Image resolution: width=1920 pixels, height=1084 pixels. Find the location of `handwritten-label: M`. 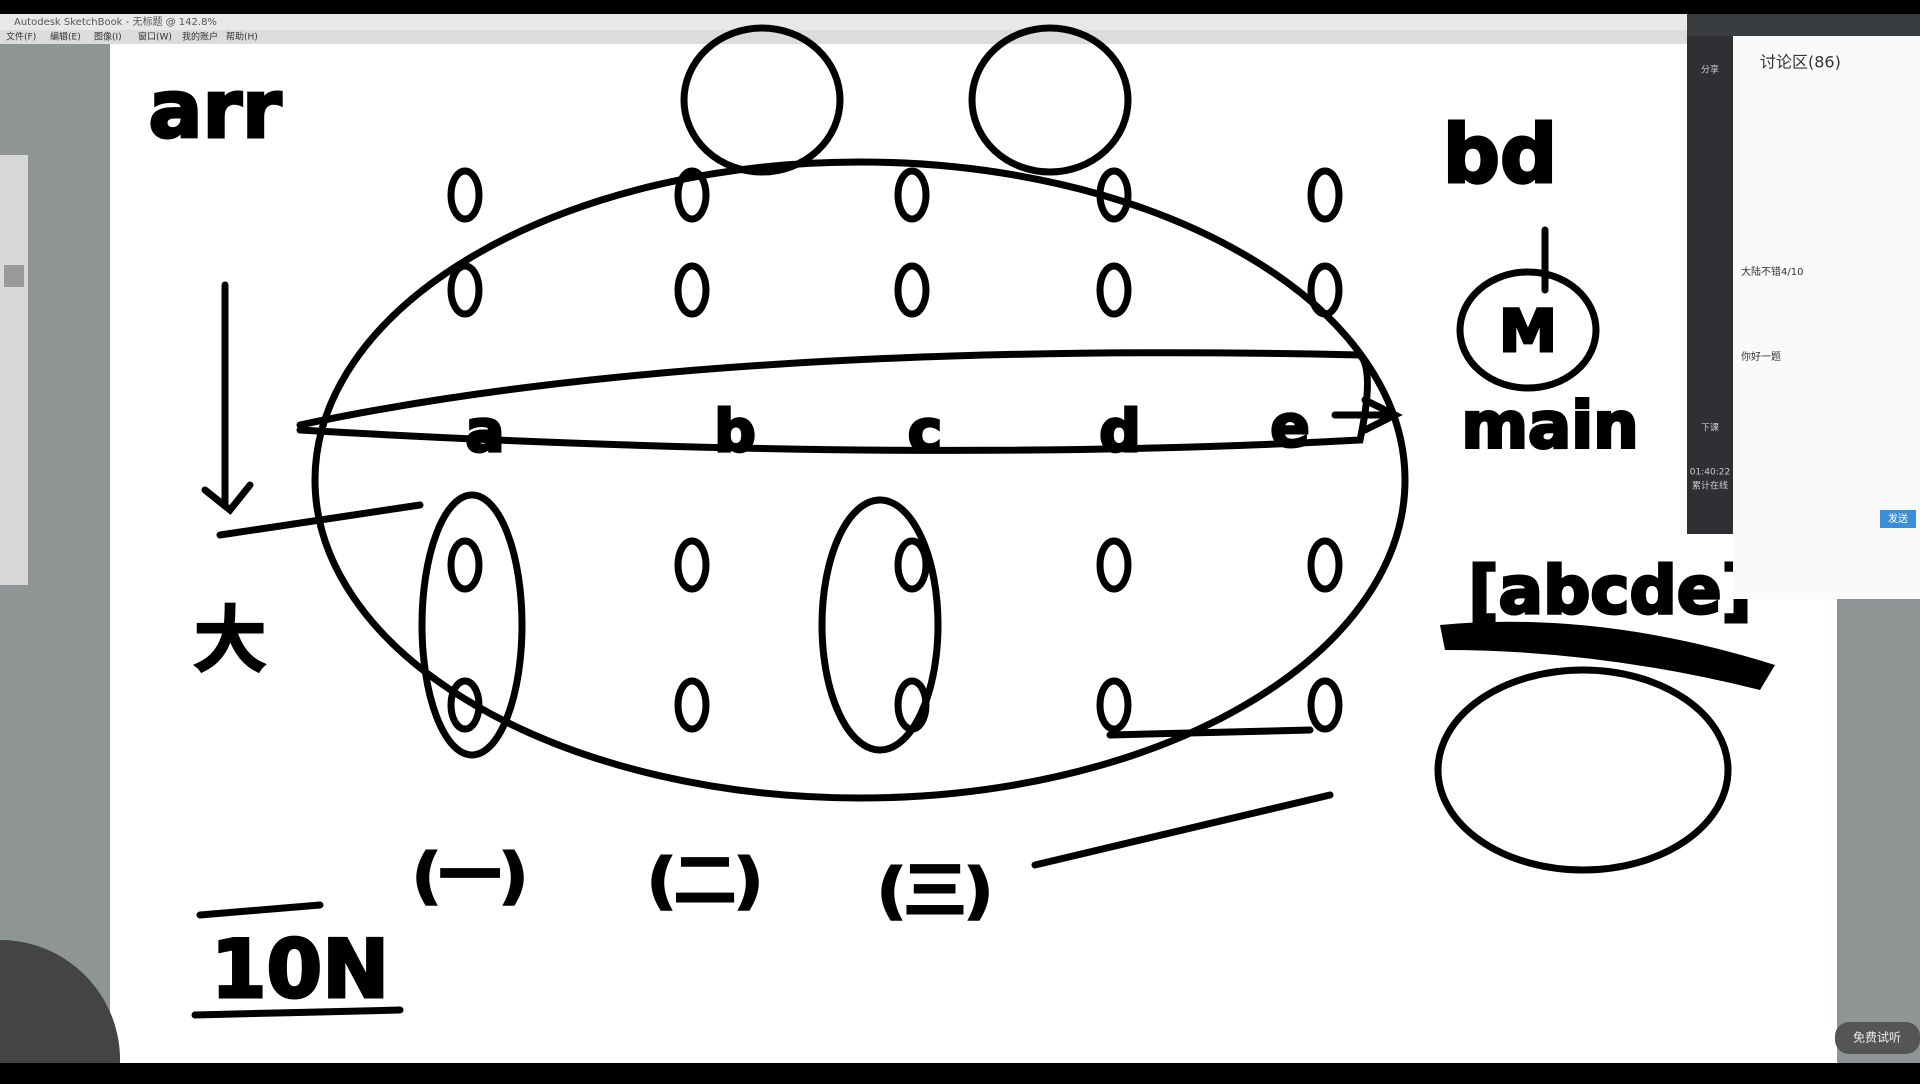

handwritten-label: M is located at coordinates (1528, 331).